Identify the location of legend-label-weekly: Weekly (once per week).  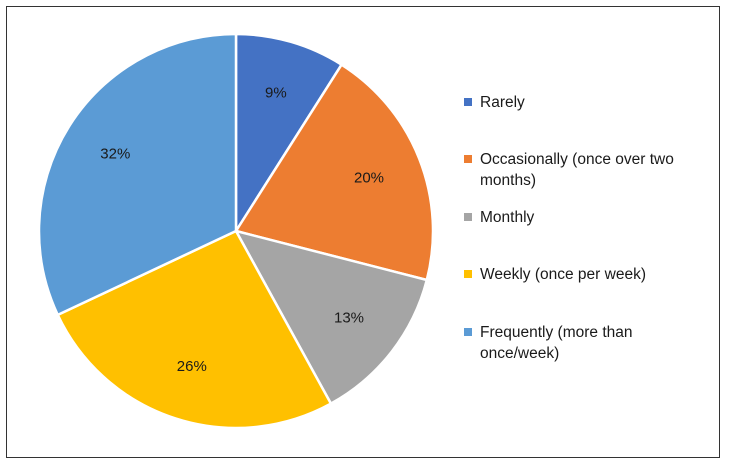
(563, 274).